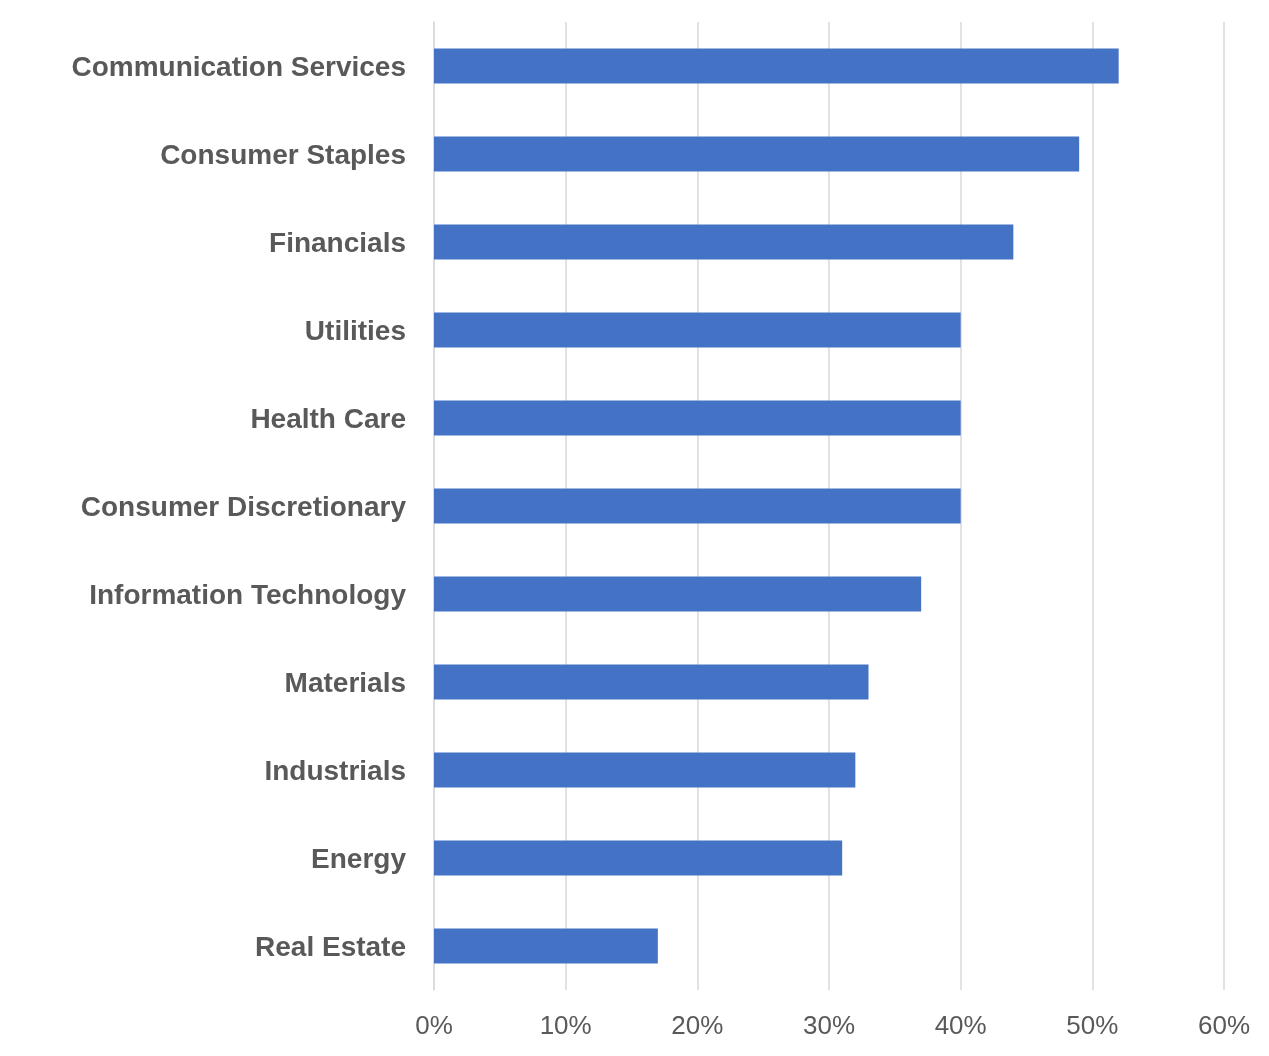 This screenshot has height=1056, width=1269. Describe the element at coordinates (345, 682) in the screenshot. I see `y-tick-label: Materials` at that location.